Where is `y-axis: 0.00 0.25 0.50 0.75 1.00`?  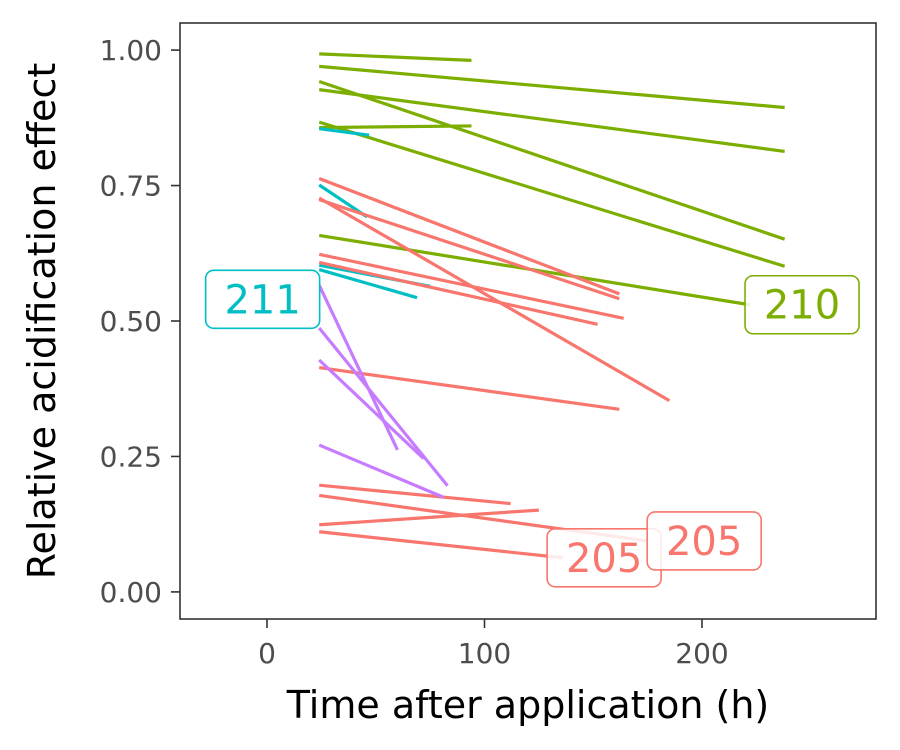
y-axis: 0.00 0.25 0.50 0.75 1.00 is located at coordinates (140, 321).